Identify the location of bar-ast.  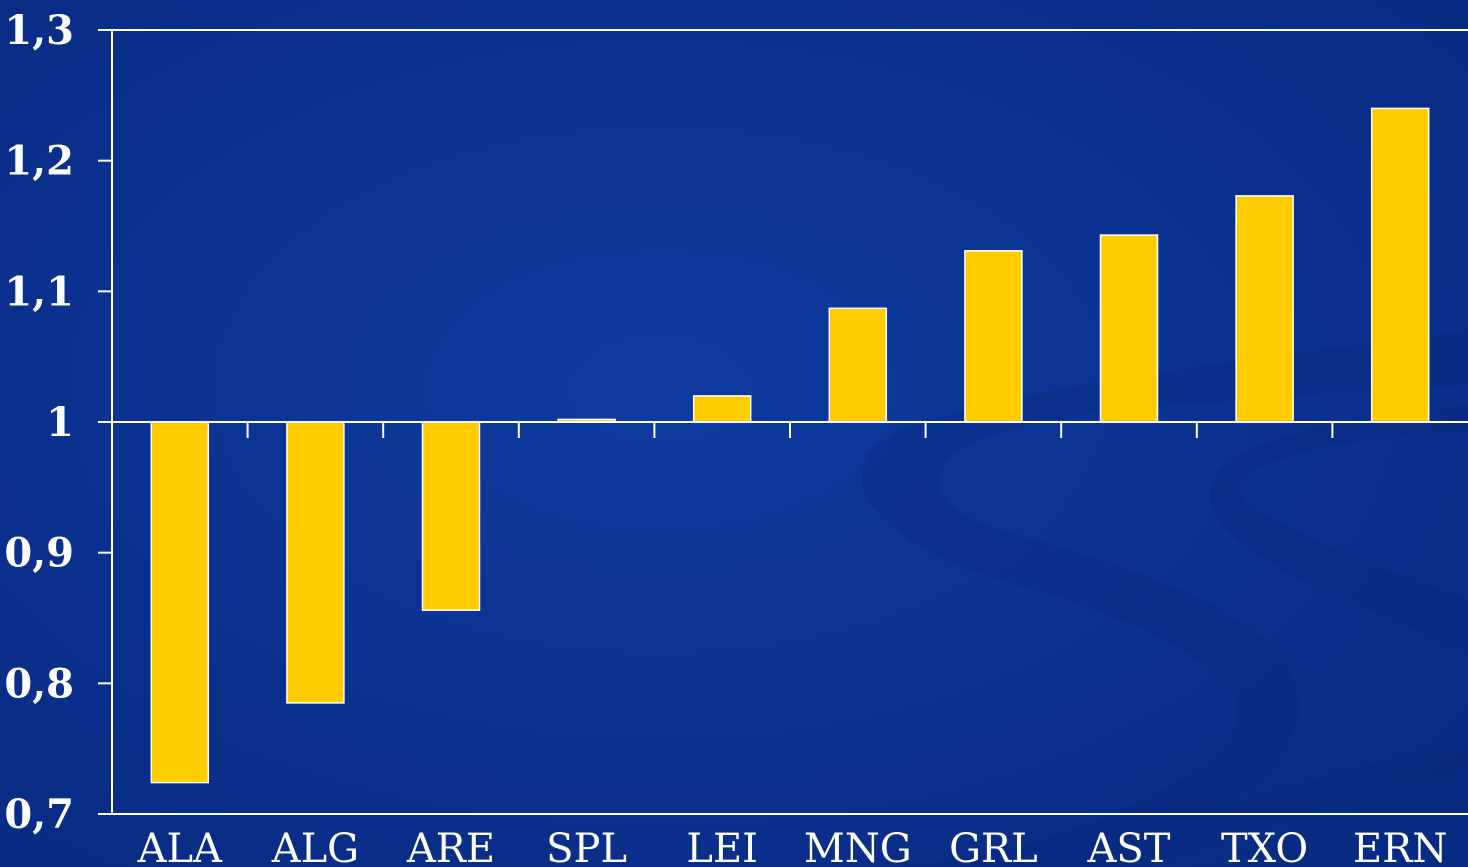
(1129, 328).